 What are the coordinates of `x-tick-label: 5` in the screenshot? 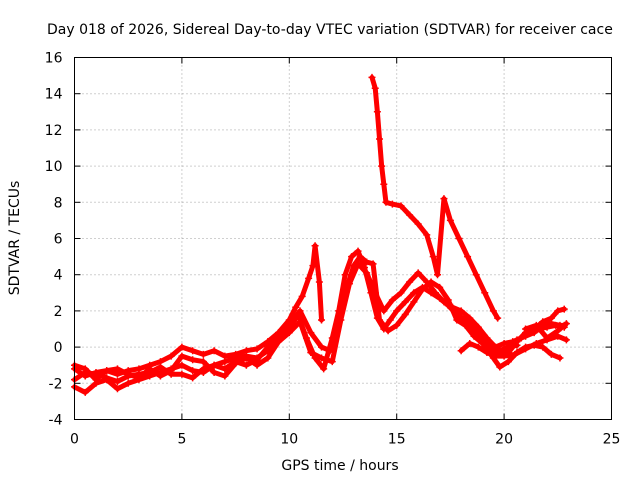 It's located at (181, 440).